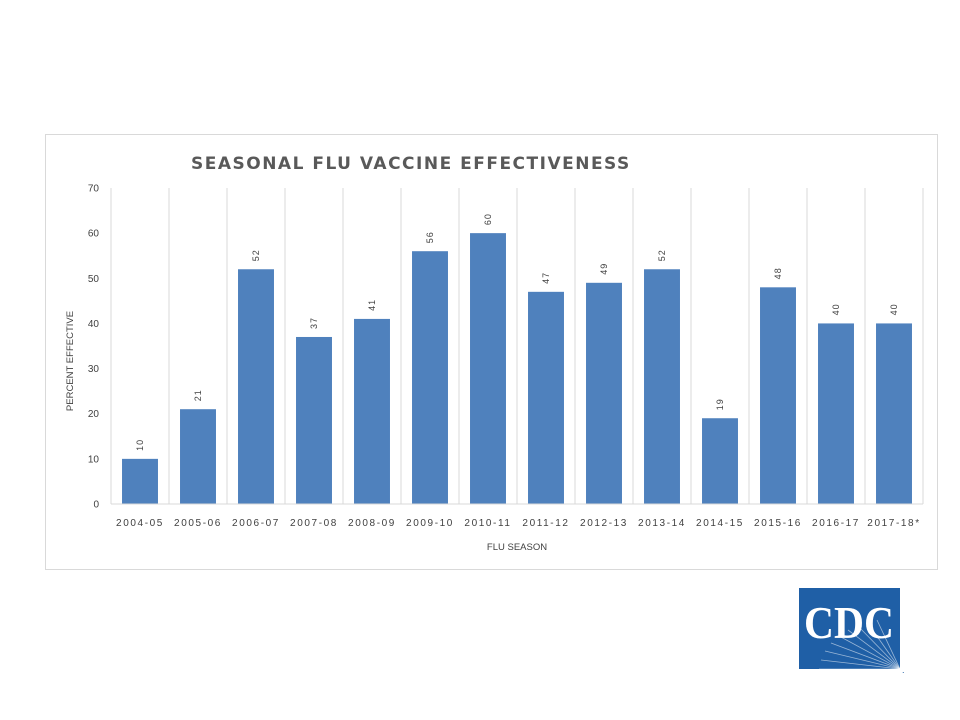 The height and width of the screenshot is (720, 960). What do you see at coordinates (604, 523) in the screenshot?
I see `x-tick-label: 2012-13` at bounding box center [604, 523].